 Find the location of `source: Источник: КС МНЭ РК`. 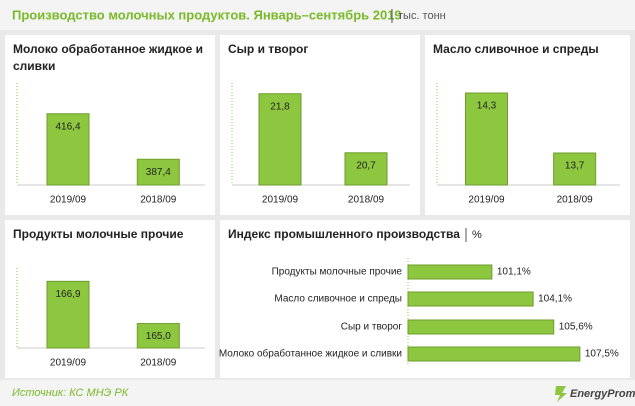

source: Источник: КС МНЭ РК is located at coordinates (70, 393).